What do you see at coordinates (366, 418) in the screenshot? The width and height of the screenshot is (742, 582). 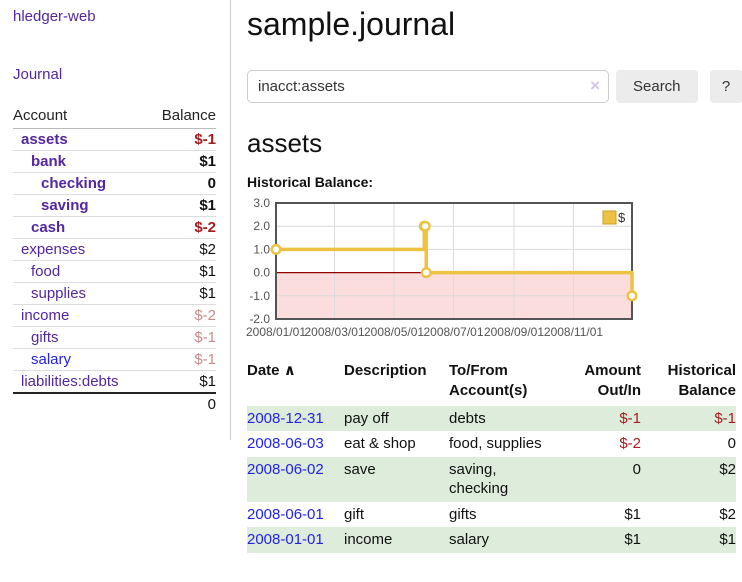 I see `transaction-description: pay off` at bounding box center [366, 418].